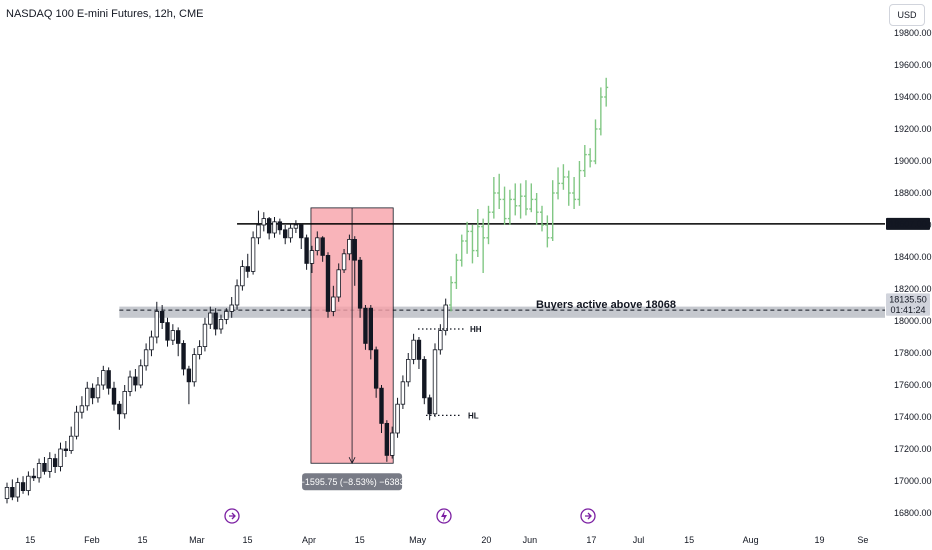  I want to click on x-tick-label: Mar, so click(197, 540).